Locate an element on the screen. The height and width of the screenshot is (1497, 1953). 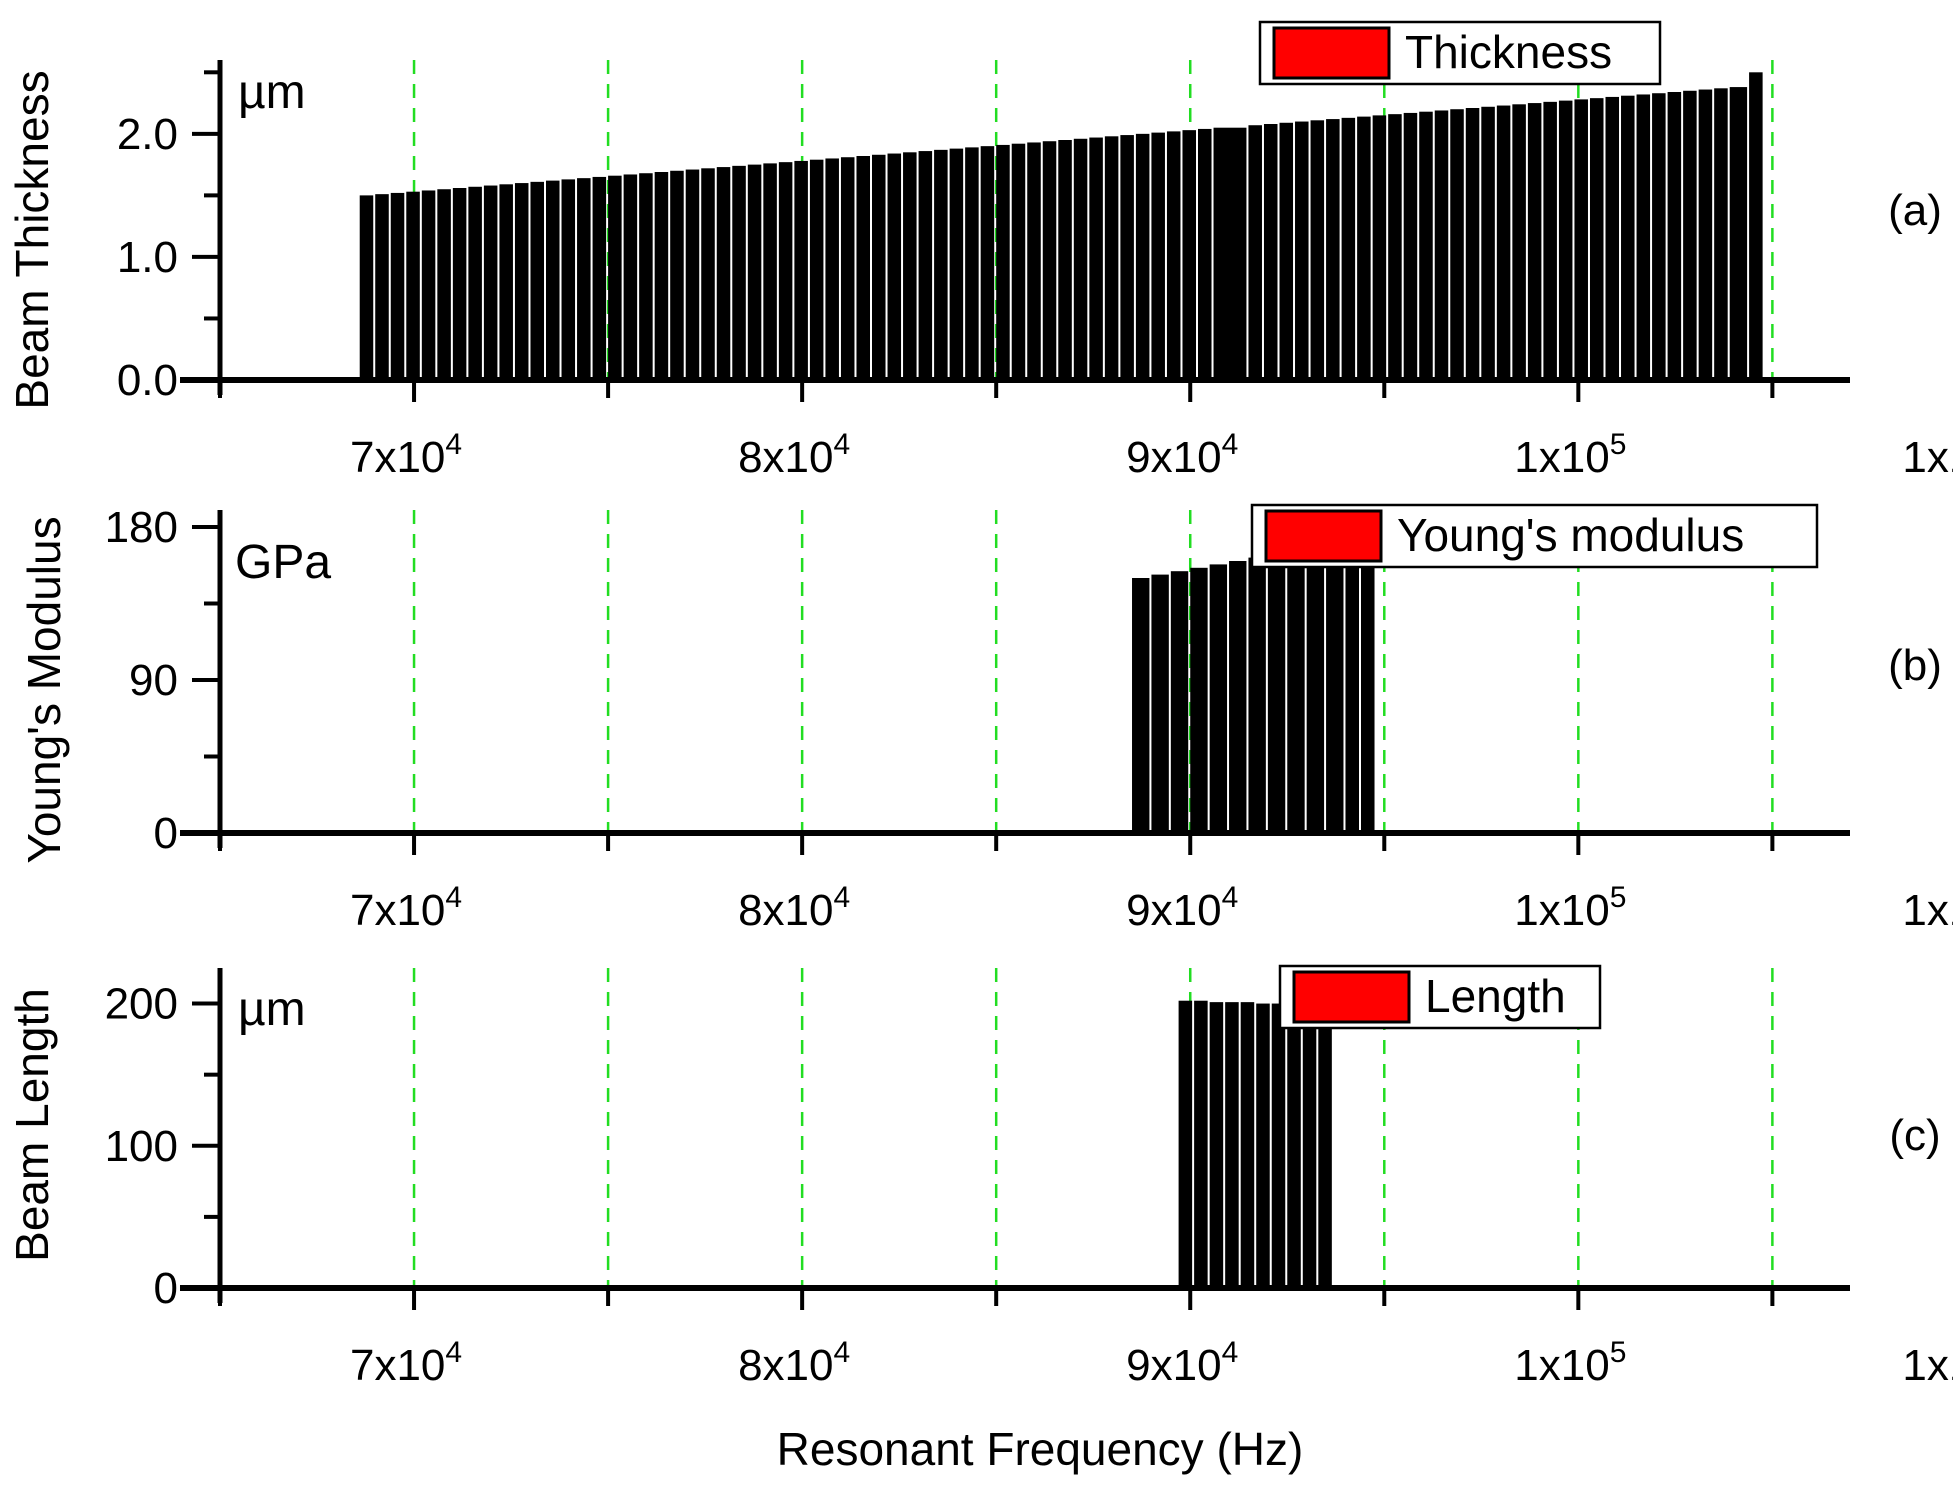
y-tick-label: 1.0 is located at coordinates (147, 257).